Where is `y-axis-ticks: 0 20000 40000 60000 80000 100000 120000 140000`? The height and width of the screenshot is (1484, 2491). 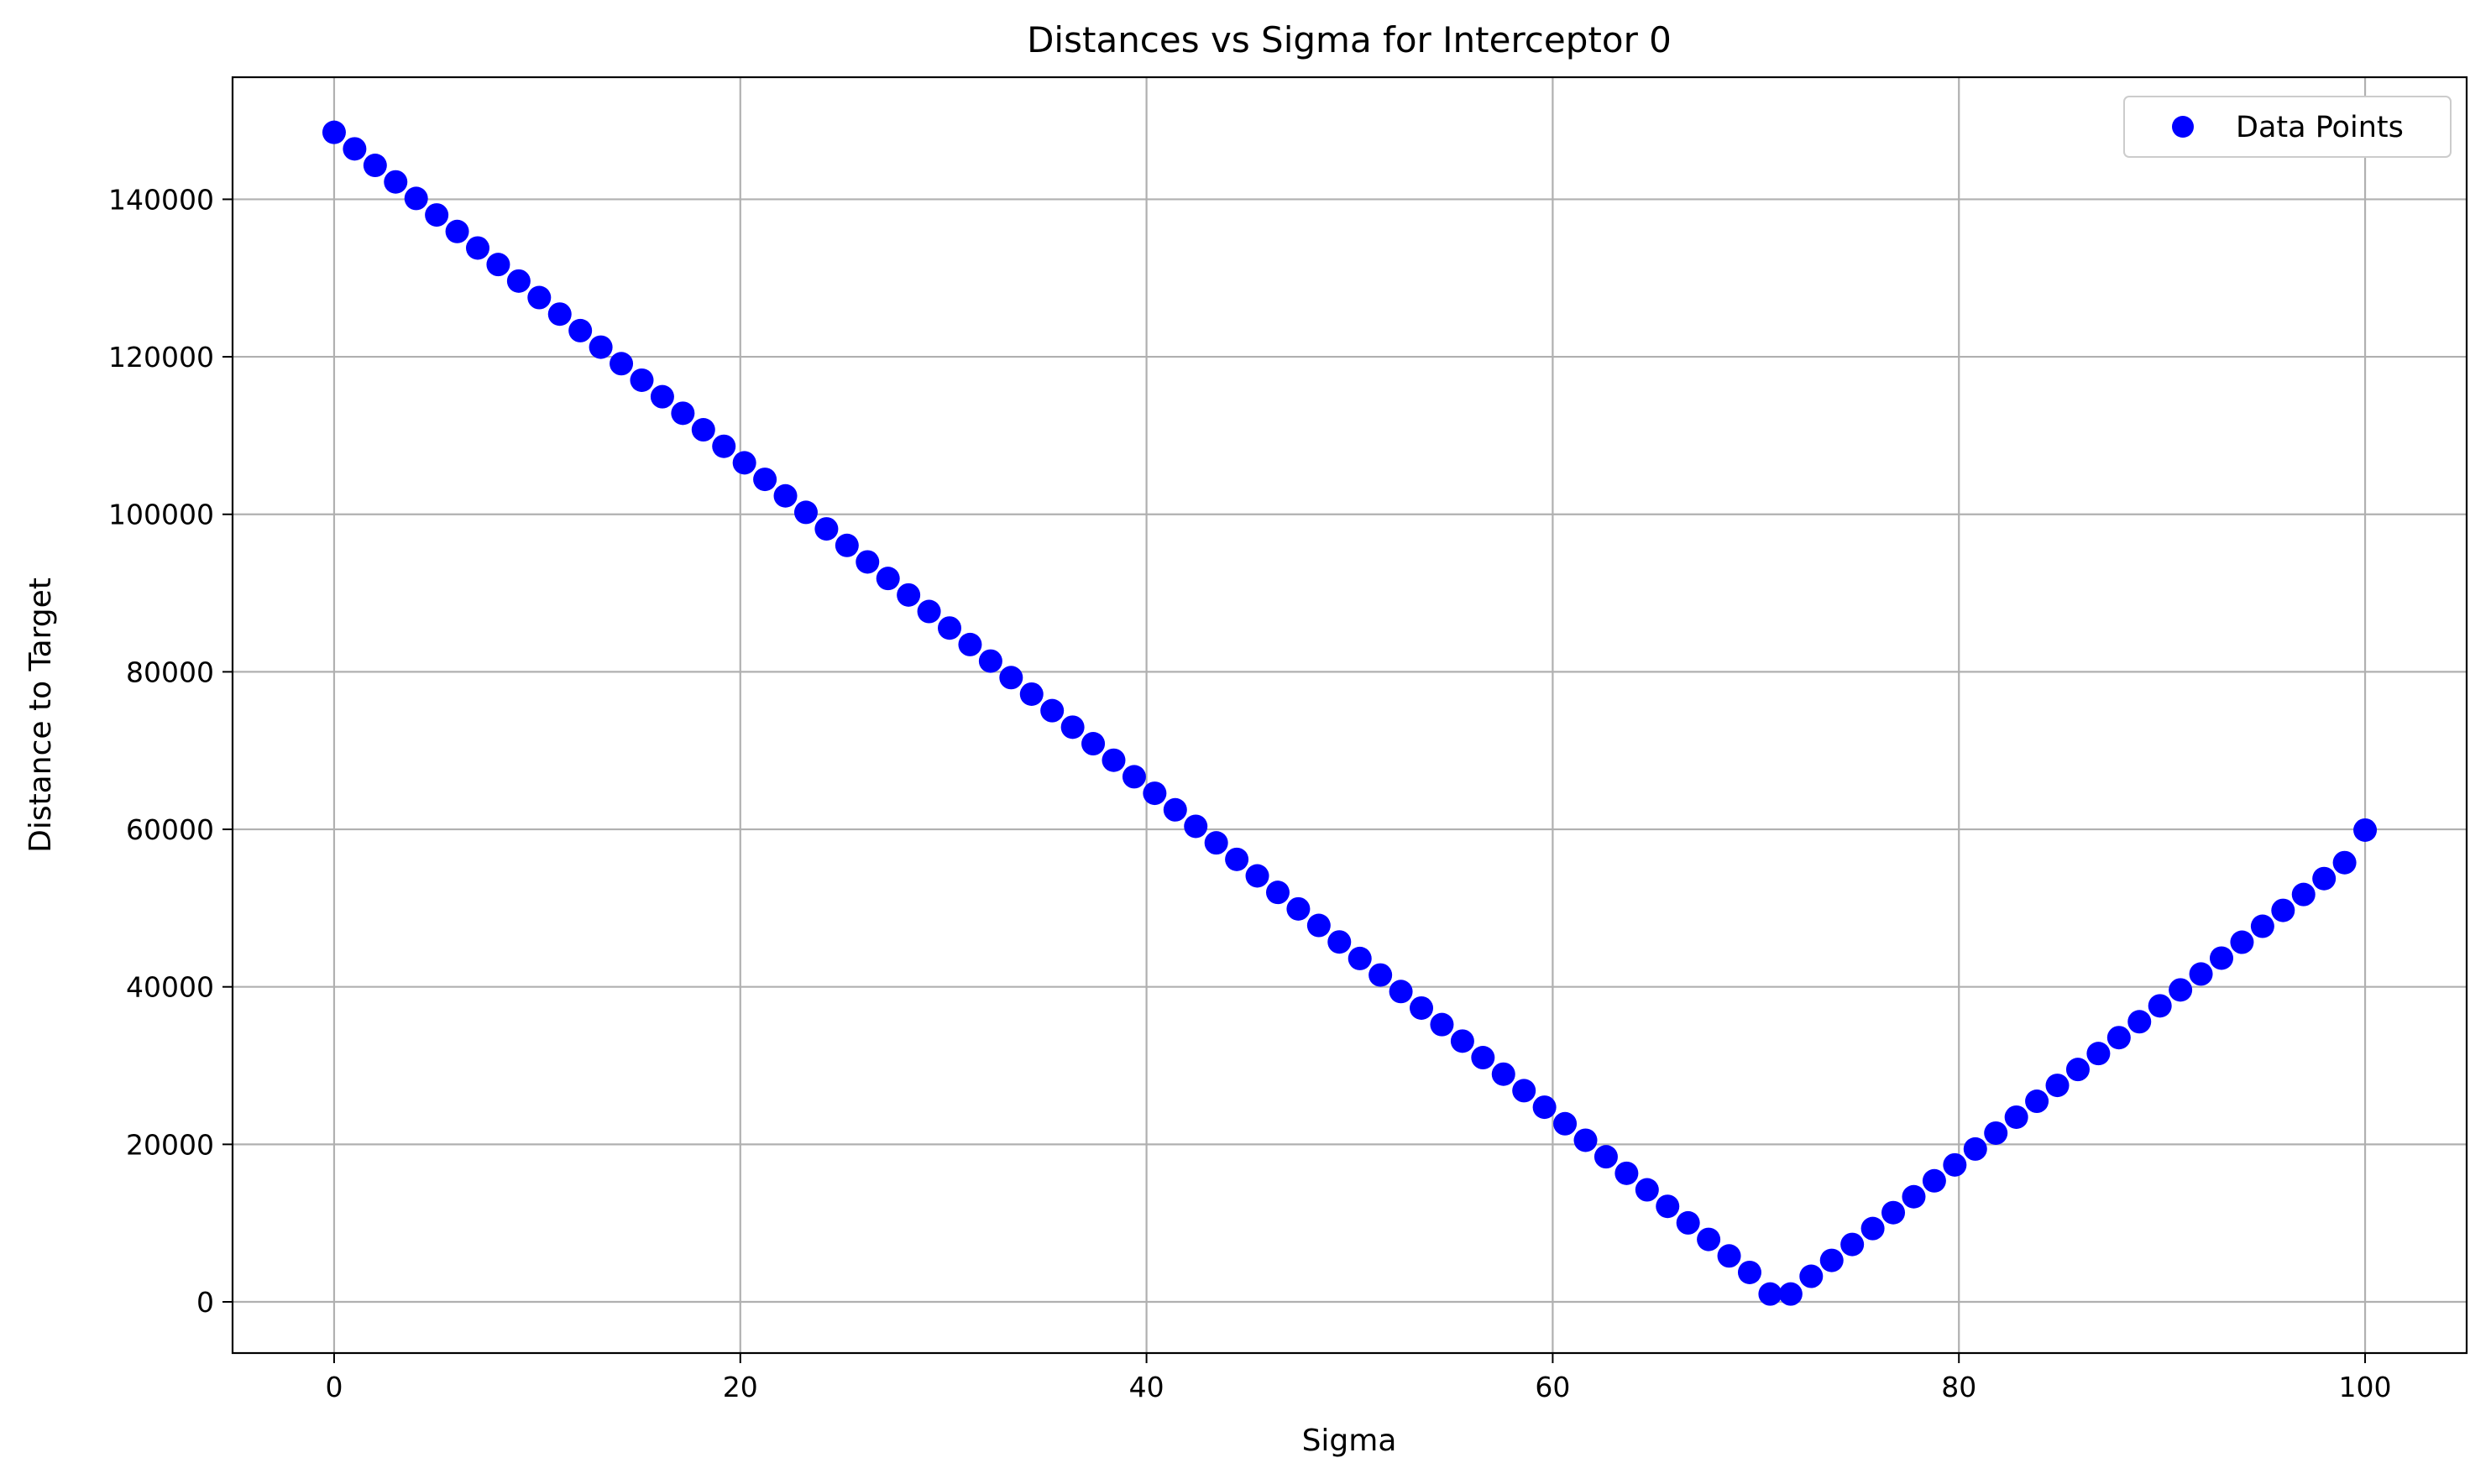 y-axis-ticks: 0 20000 40000 60000 80000 100000 120000 140000 is located at coordinates (170, 751).